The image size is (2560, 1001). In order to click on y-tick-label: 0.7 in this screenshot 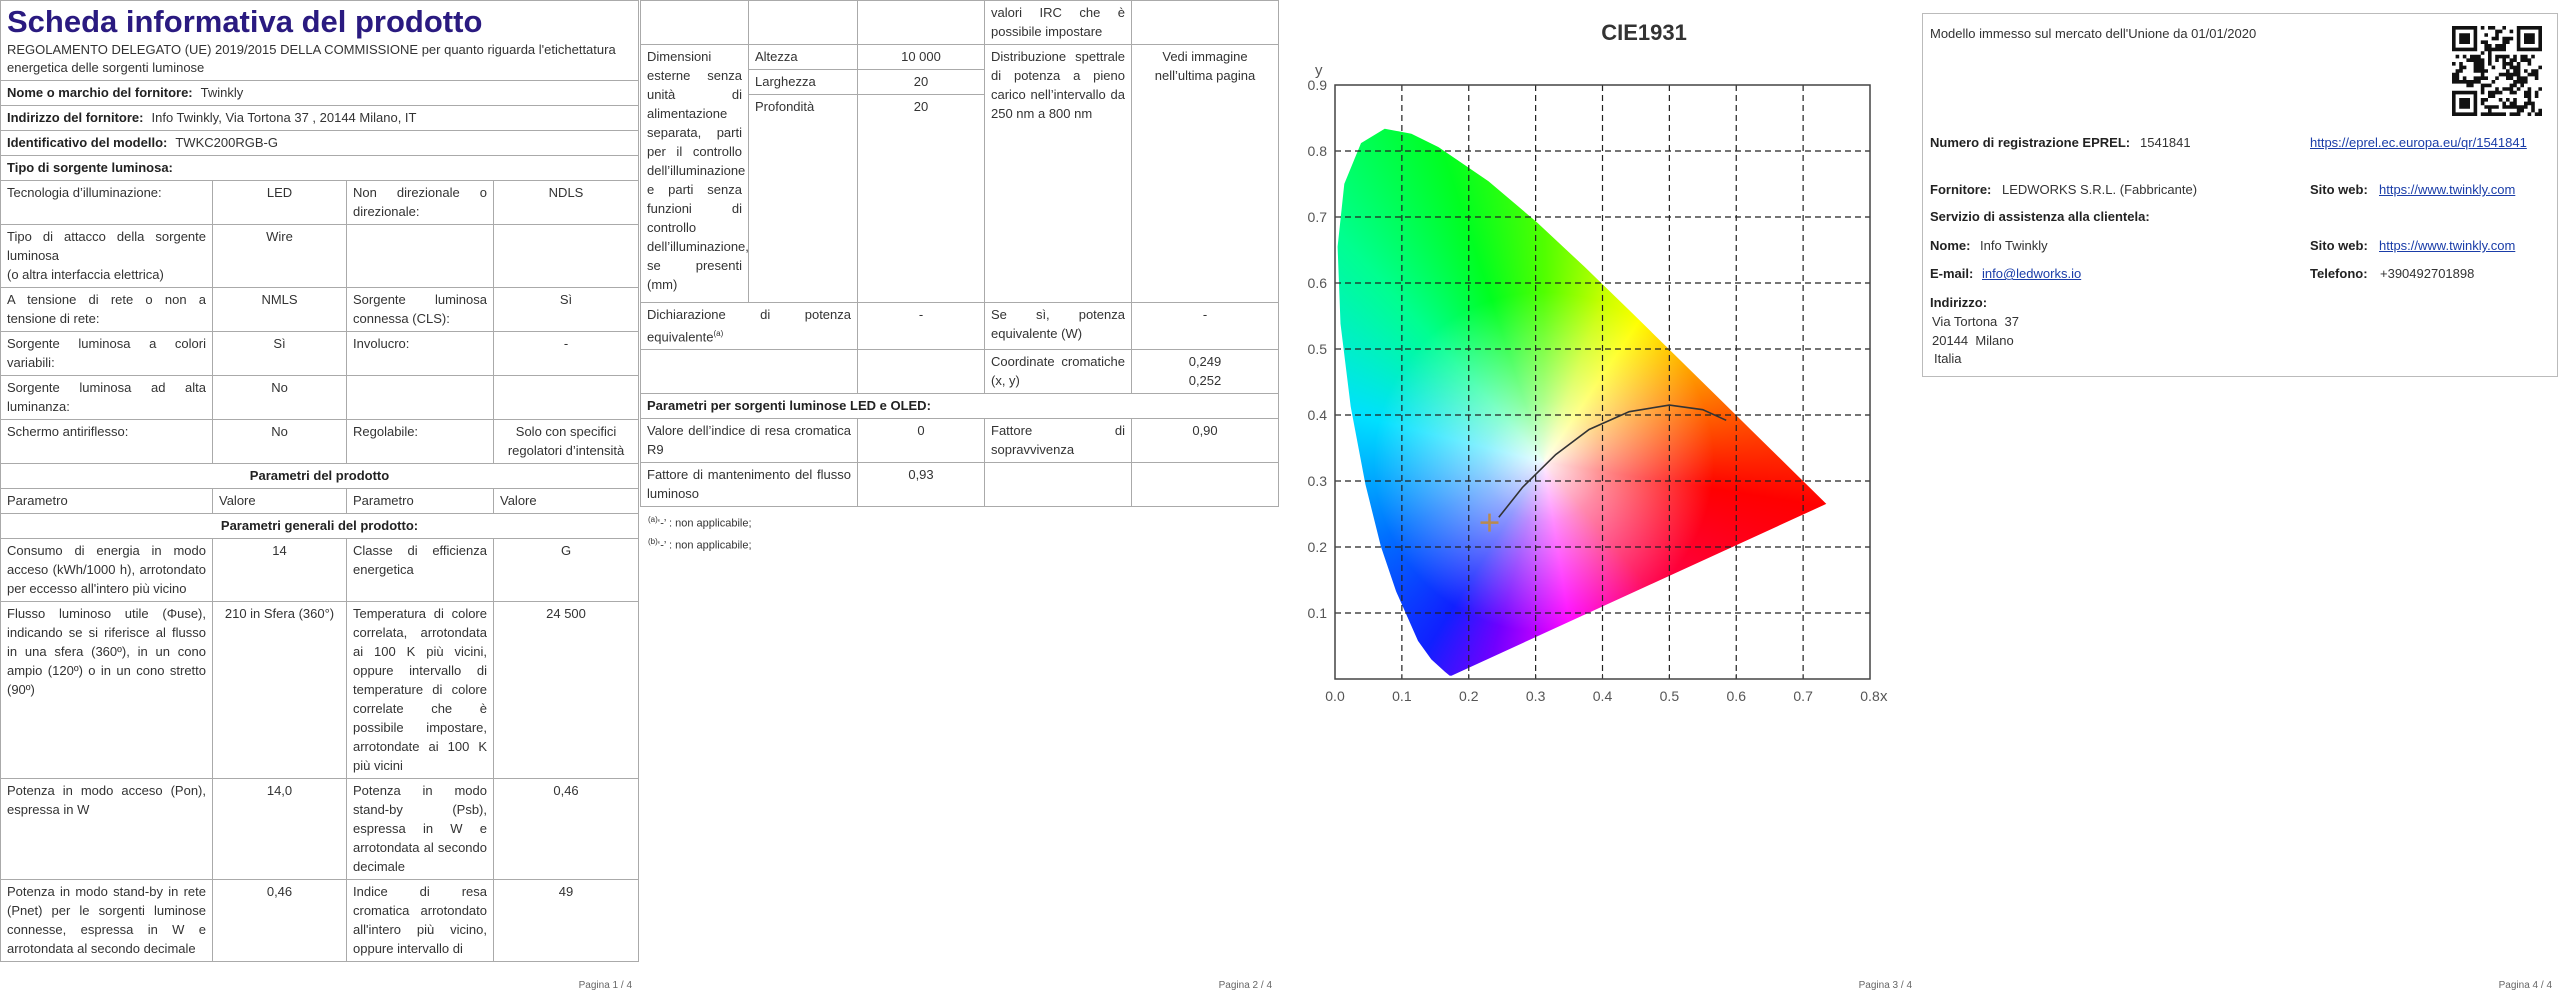, I will do `click(1318, 217)`.